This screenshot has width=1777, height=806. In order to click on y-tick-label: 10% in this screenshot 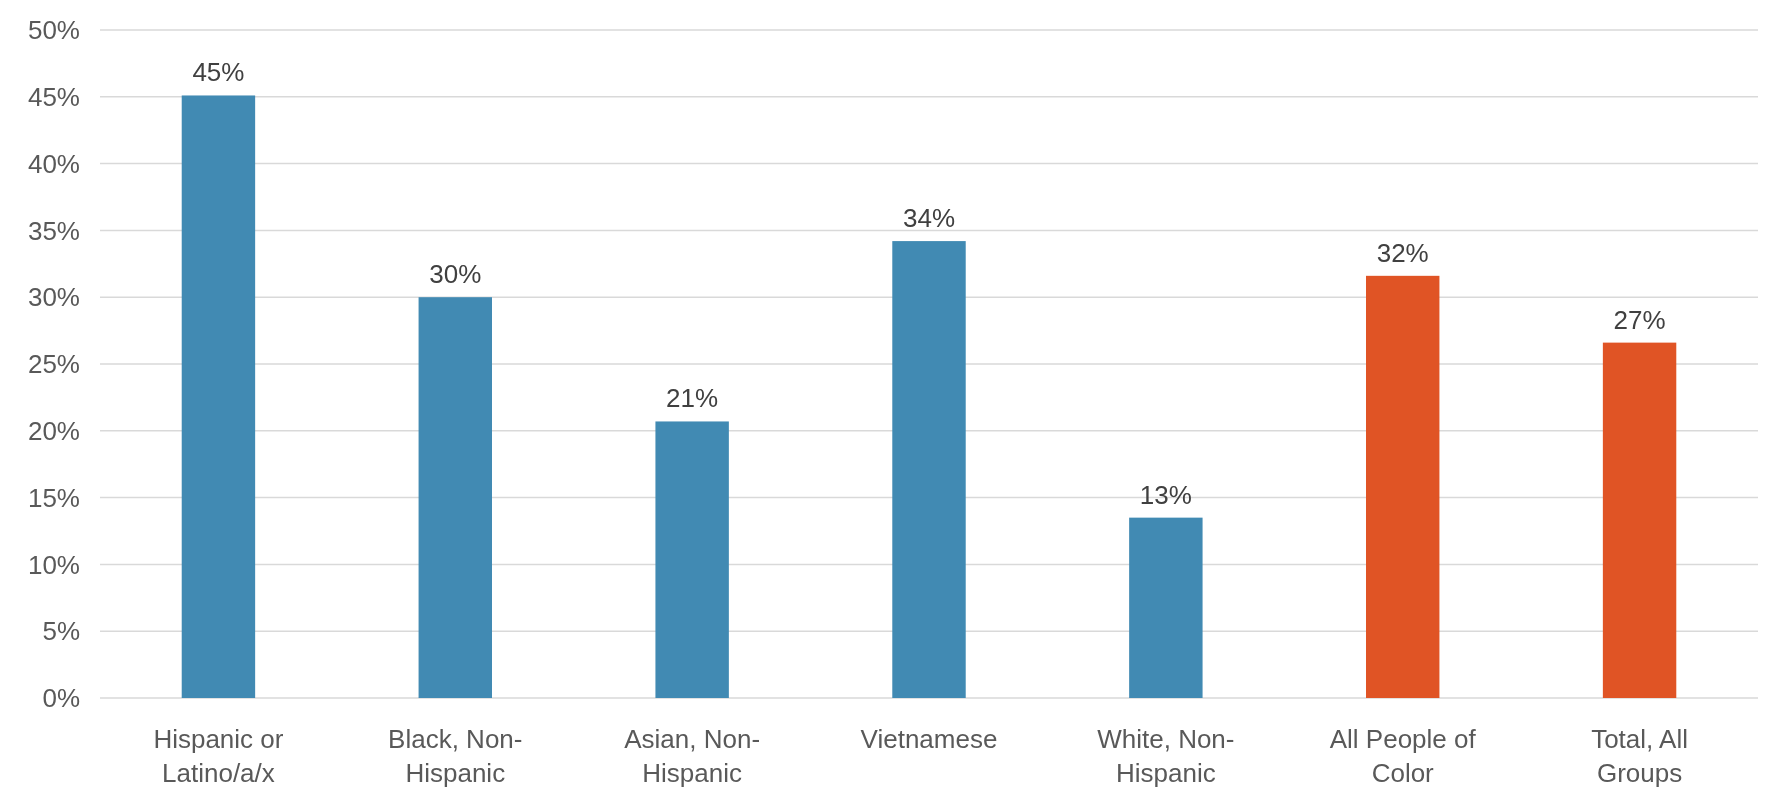, I will do `click(53, 564)`.